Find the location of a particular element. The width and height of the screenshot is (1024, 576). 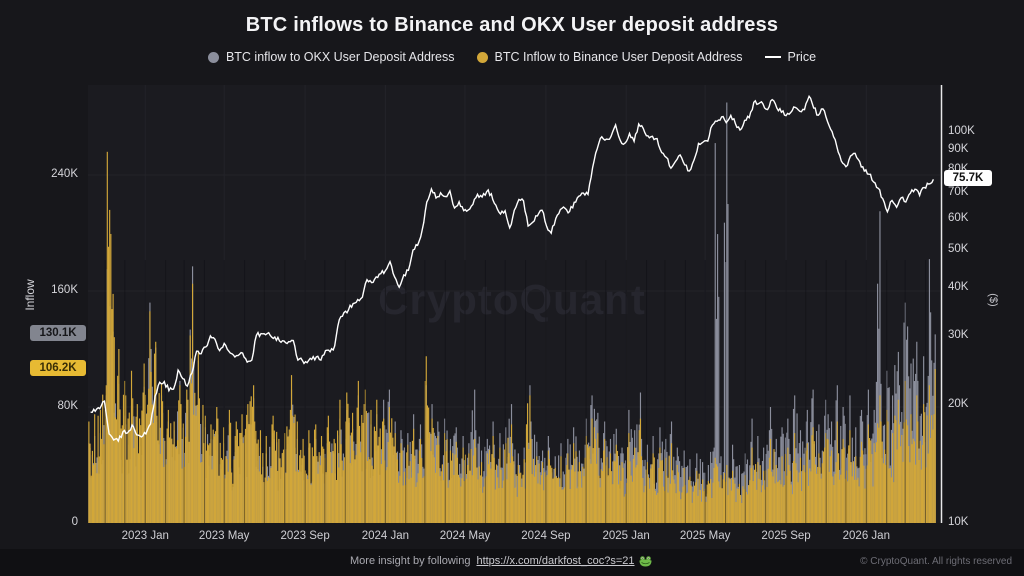

okx-latest-value-badge: 130.1K is located at coordinates (58, 333).